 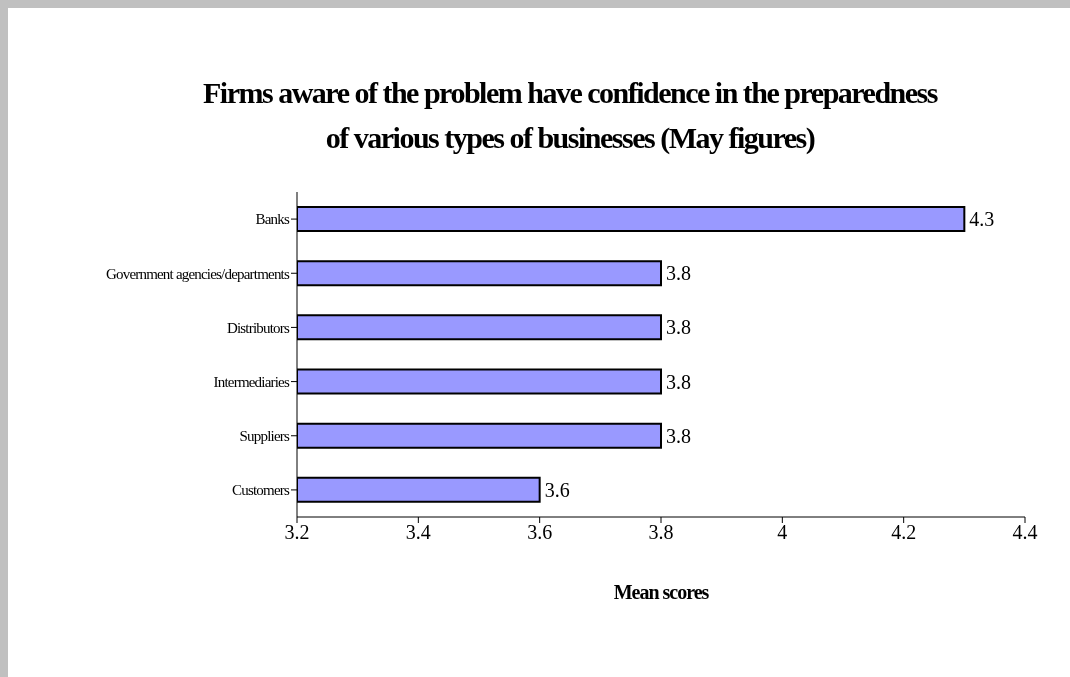 What do you see at coordinates (904, 532) in the screenshot?
I see `x-tick-label: 4.2` at bounding box center [904, 532].